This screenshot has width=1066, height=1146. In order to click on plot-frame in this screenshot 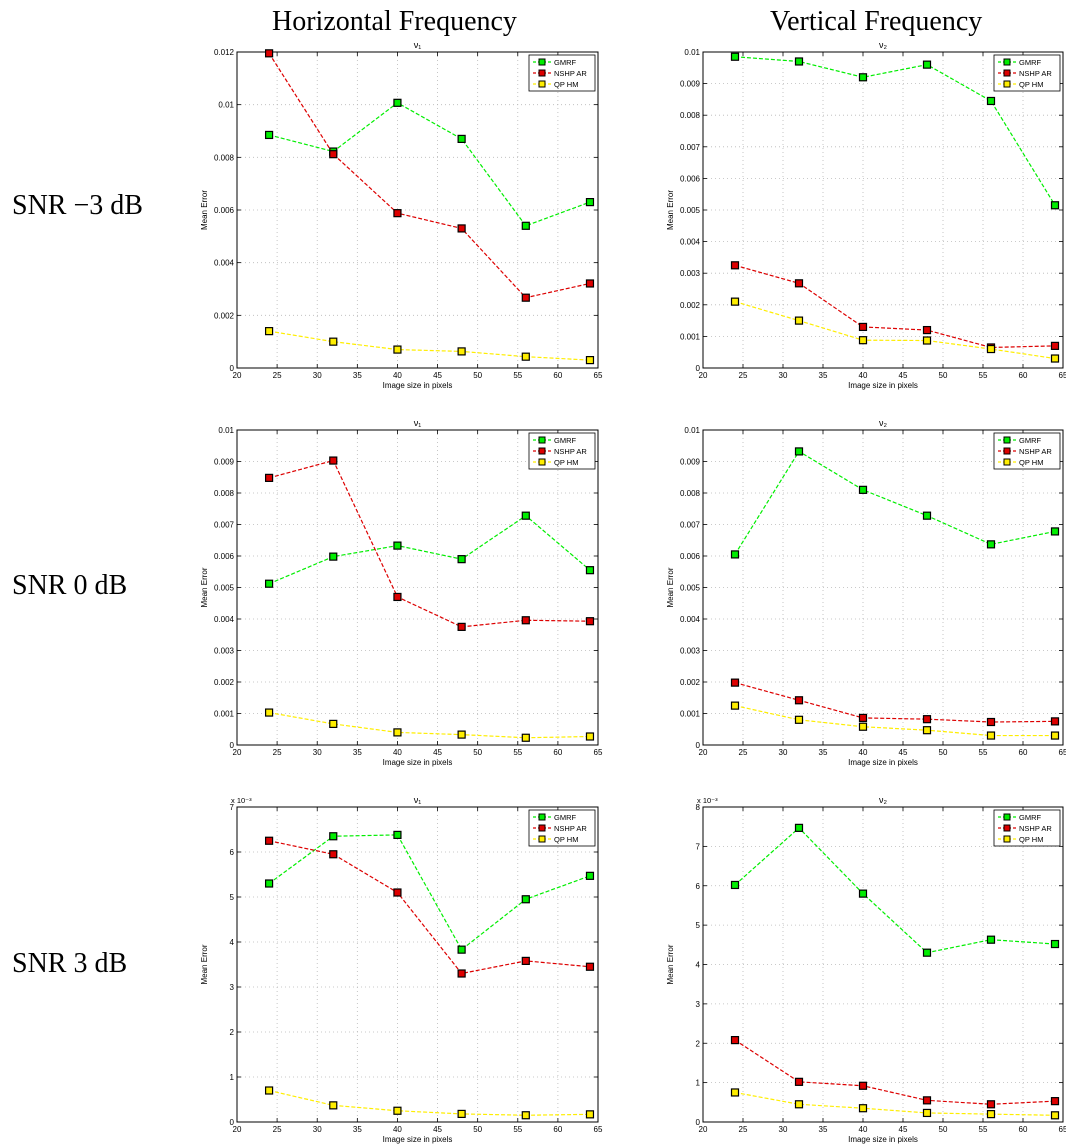, I will do `click(417, 964)`.